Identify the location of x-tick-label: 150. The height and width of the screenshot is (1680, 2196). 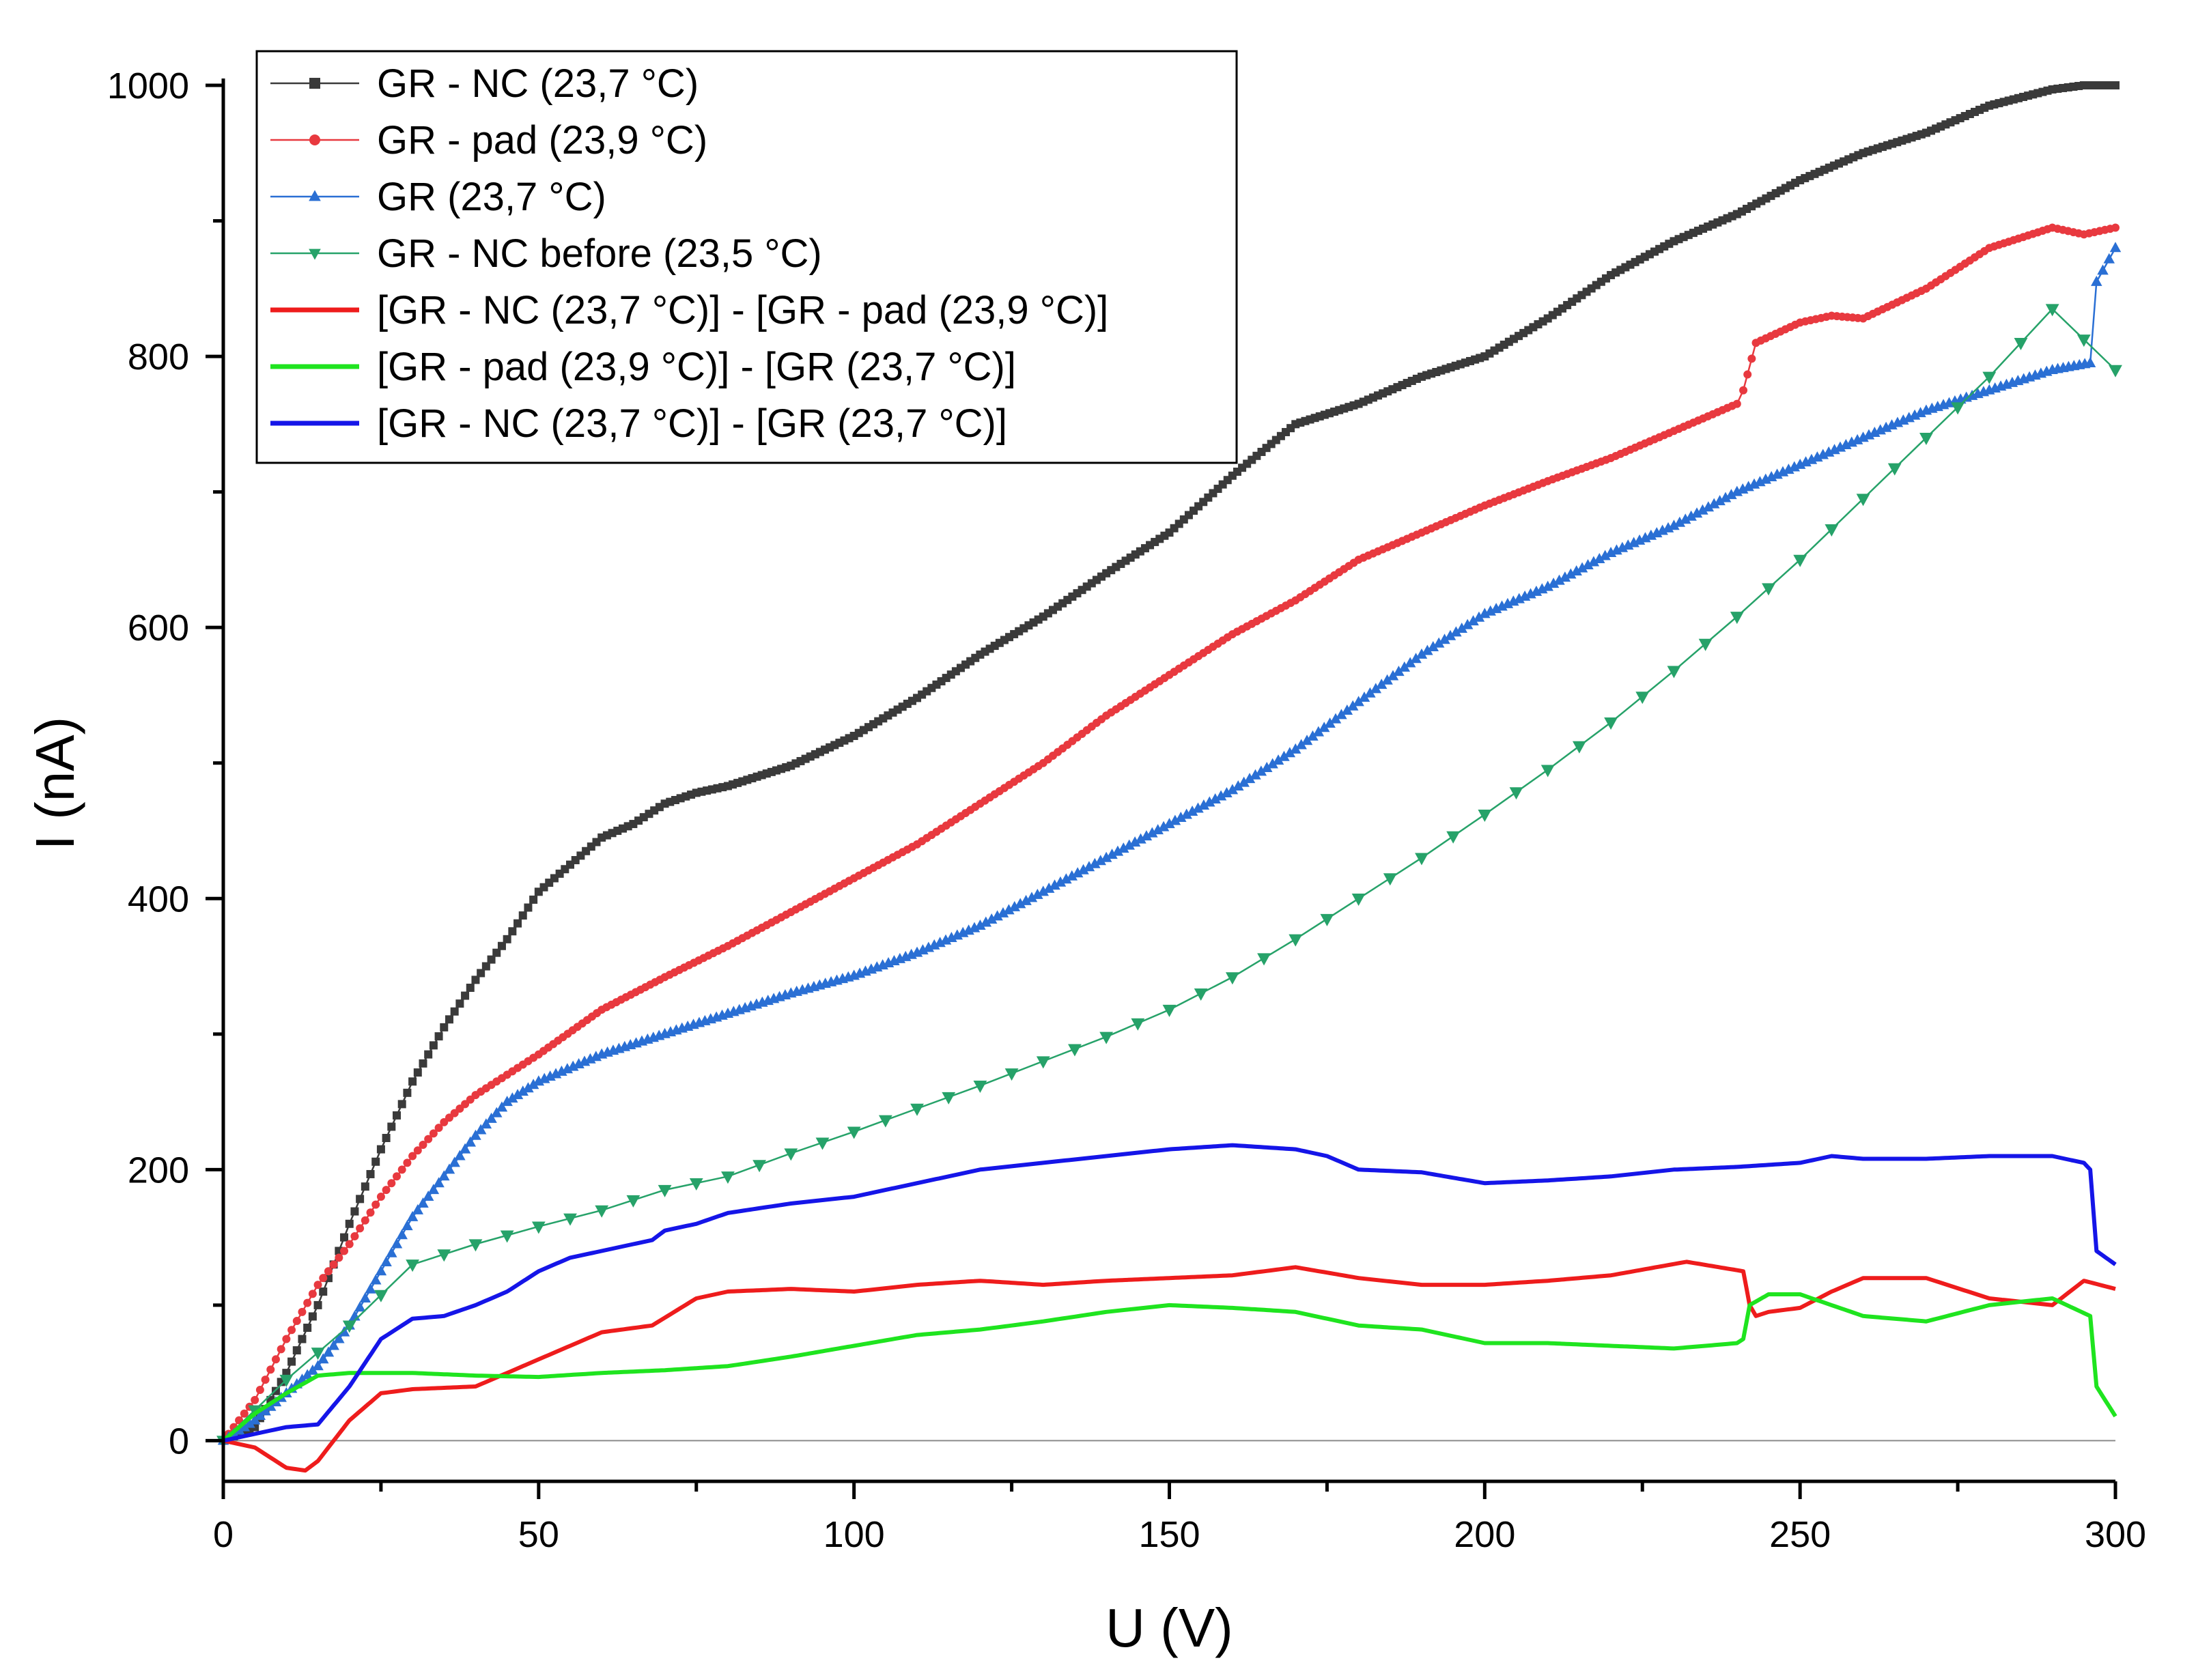
(1169, 1534).